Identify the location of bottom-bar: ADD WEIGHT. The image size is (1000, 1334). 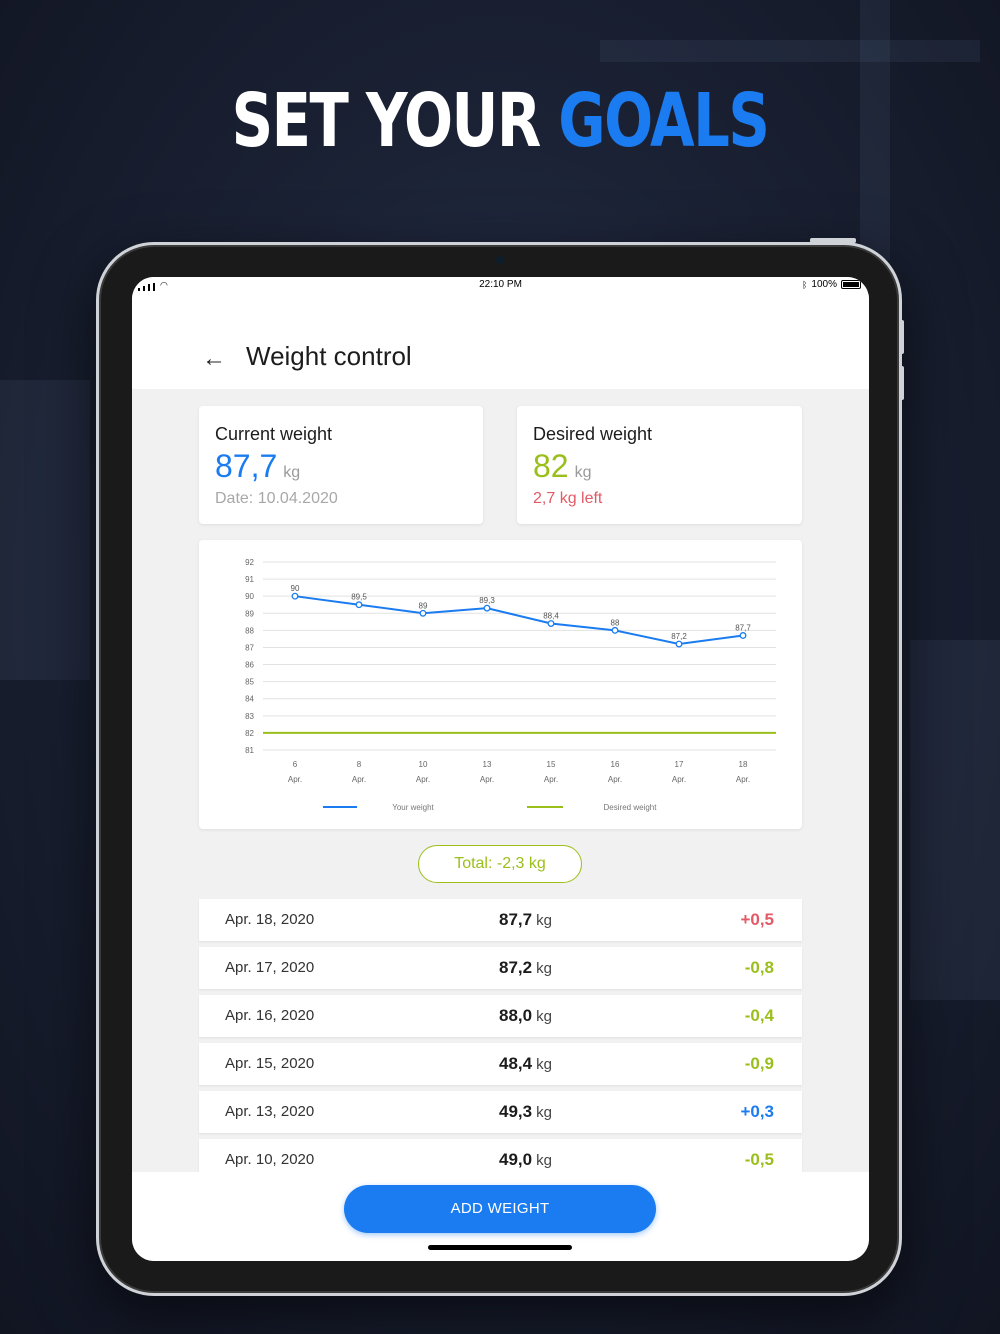
(500, 1216).